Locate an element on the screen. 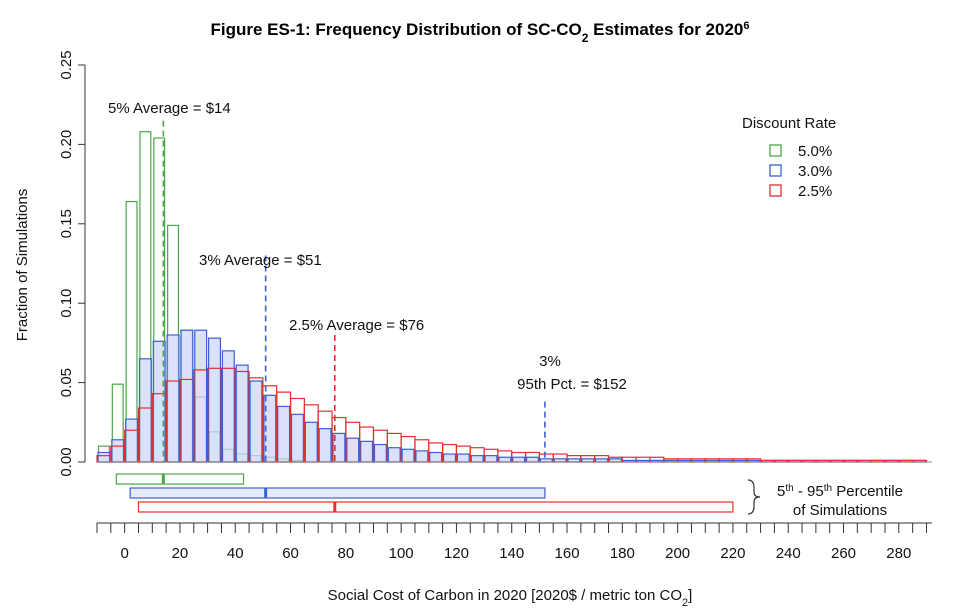 Image resolution: width=960 pixels, height=616 pixels. y-axis-label: Fraction of Simulations is located at coordinates (22, 265).